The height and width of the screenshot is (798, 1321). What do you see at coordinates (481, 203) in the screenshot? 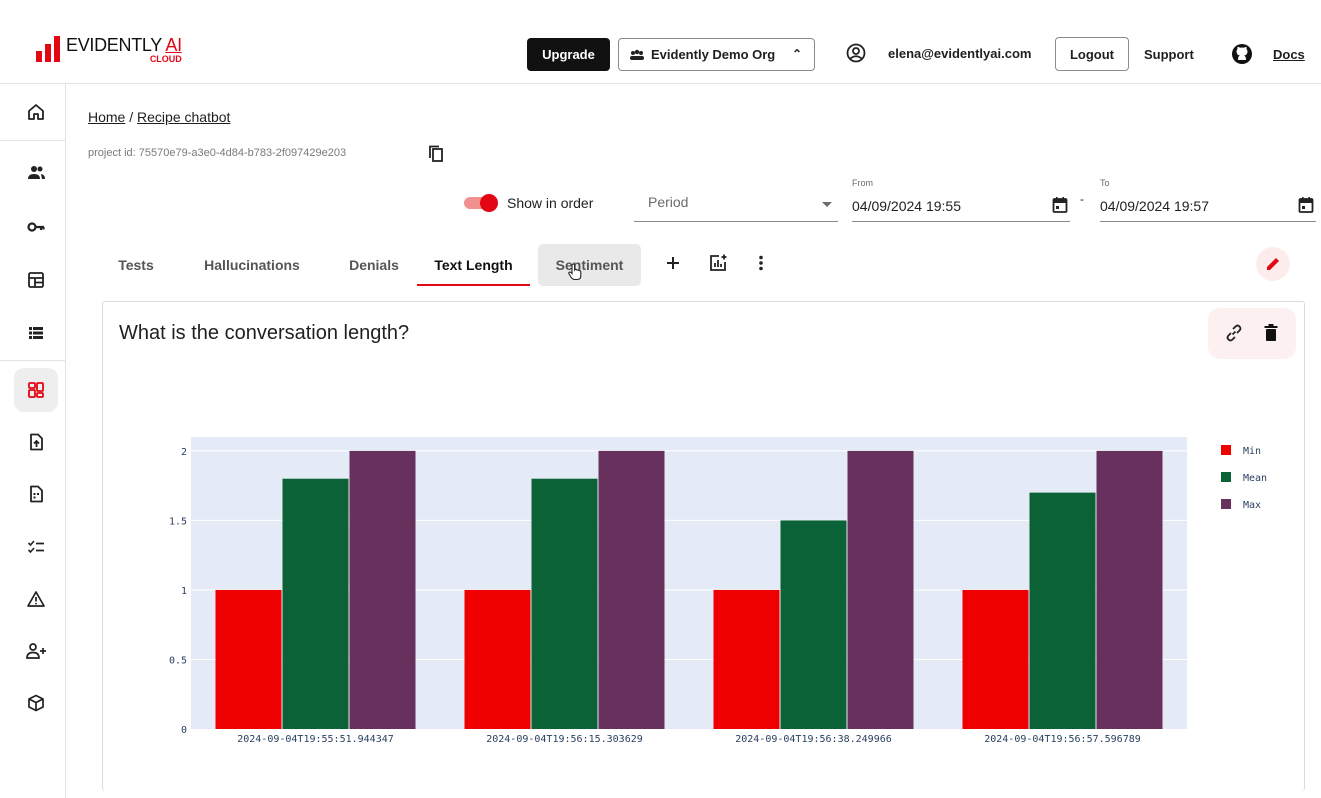
I see `show-in-order-toggle` at bounding box center [481, 203].